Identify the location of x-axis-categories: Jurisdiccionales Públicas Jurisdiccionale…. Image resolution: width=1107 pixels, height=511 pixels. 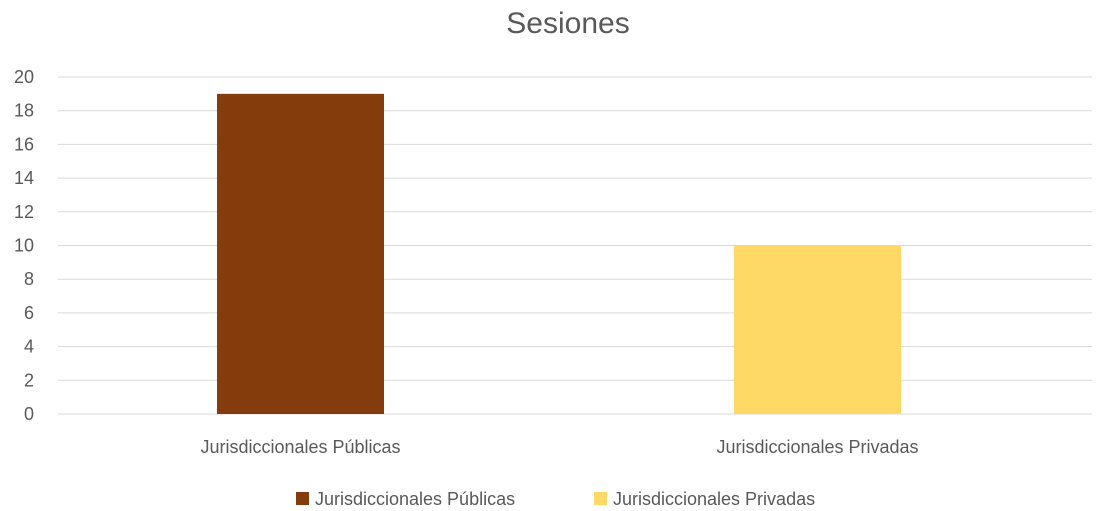
(559, 447).